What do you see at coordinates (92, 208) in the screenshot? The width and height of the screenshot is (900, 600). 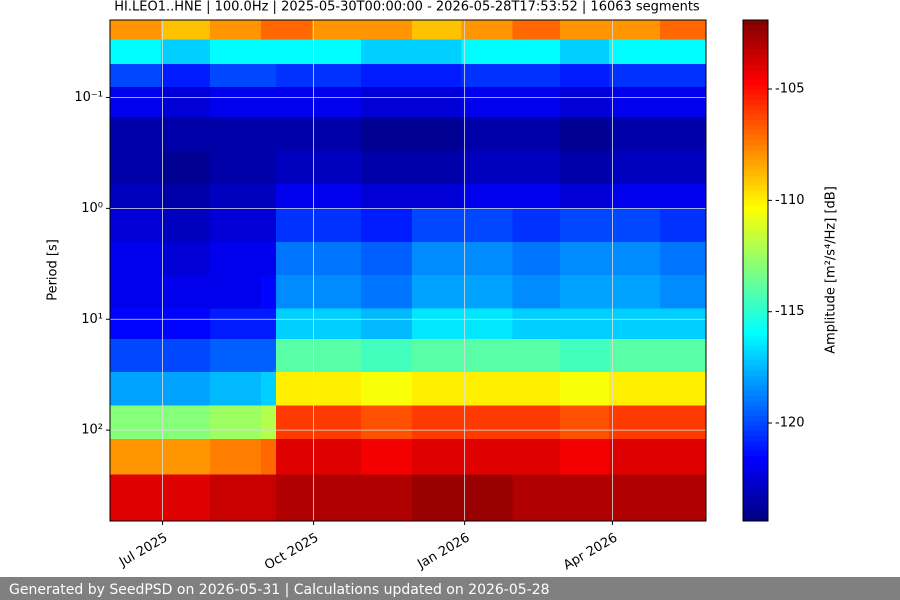 I see `y-tick-label: 10⁰` at bounding box center [92, 208].